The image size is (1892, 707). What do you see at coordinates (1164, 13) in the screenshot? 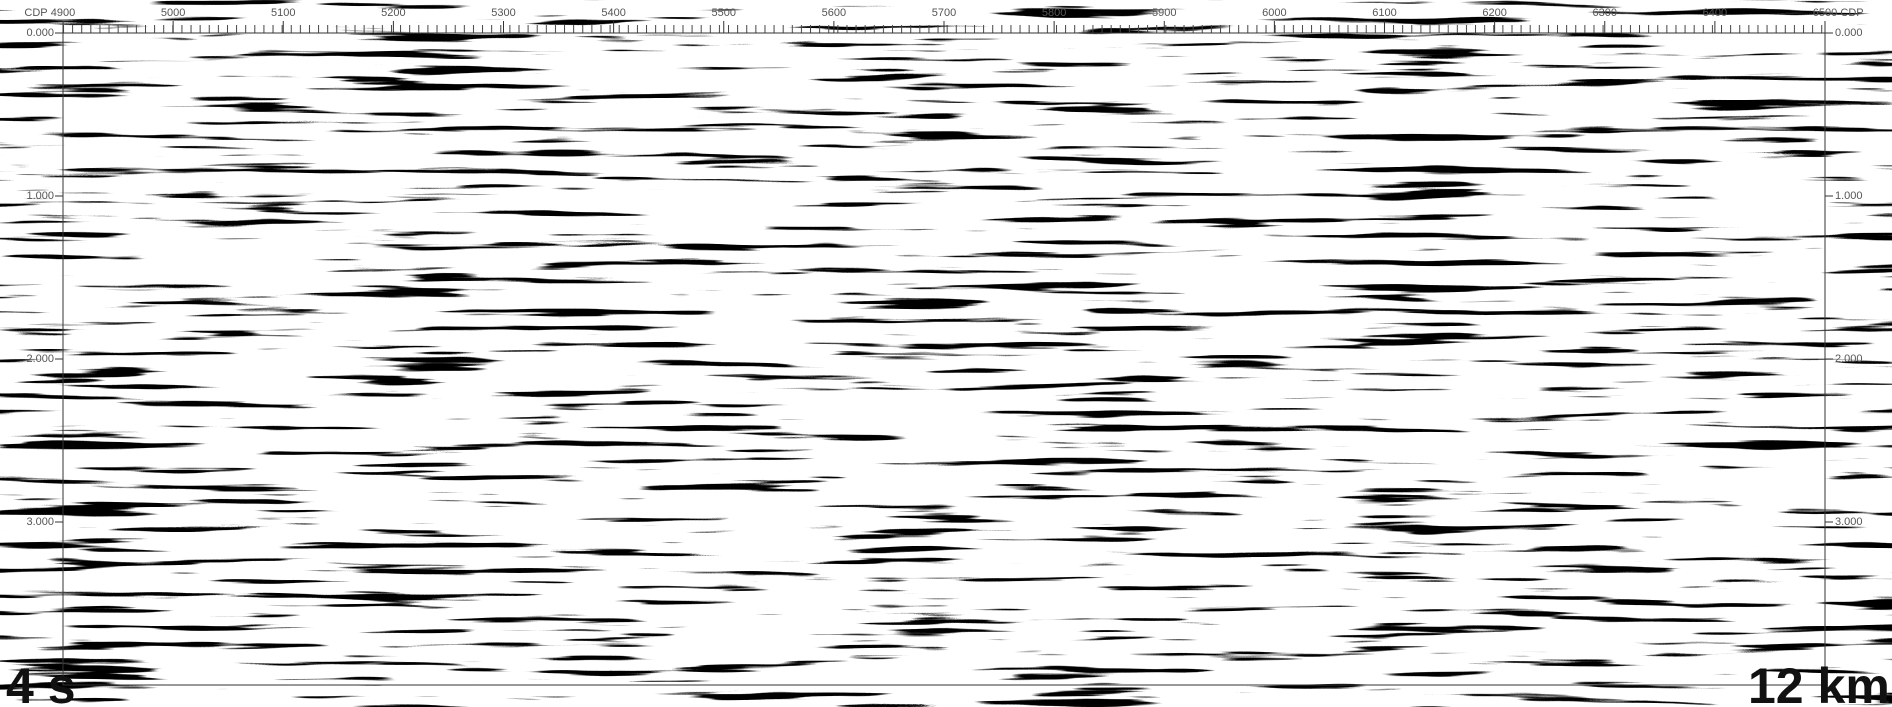
I see `x-tick-label: 5900` at bounding box center [1164, 13].